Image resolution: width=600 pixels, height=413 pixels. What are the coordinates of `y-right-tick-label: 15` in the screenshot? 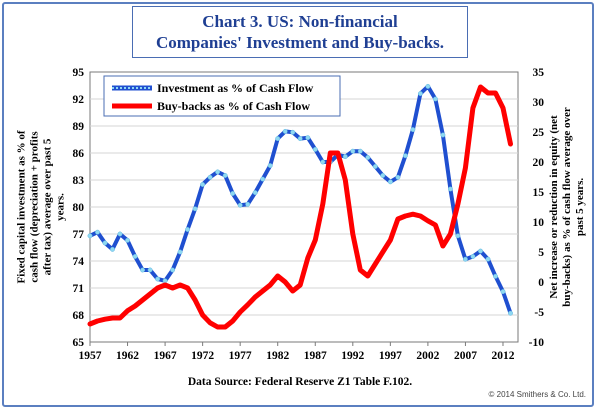 It's located at (539, 193).